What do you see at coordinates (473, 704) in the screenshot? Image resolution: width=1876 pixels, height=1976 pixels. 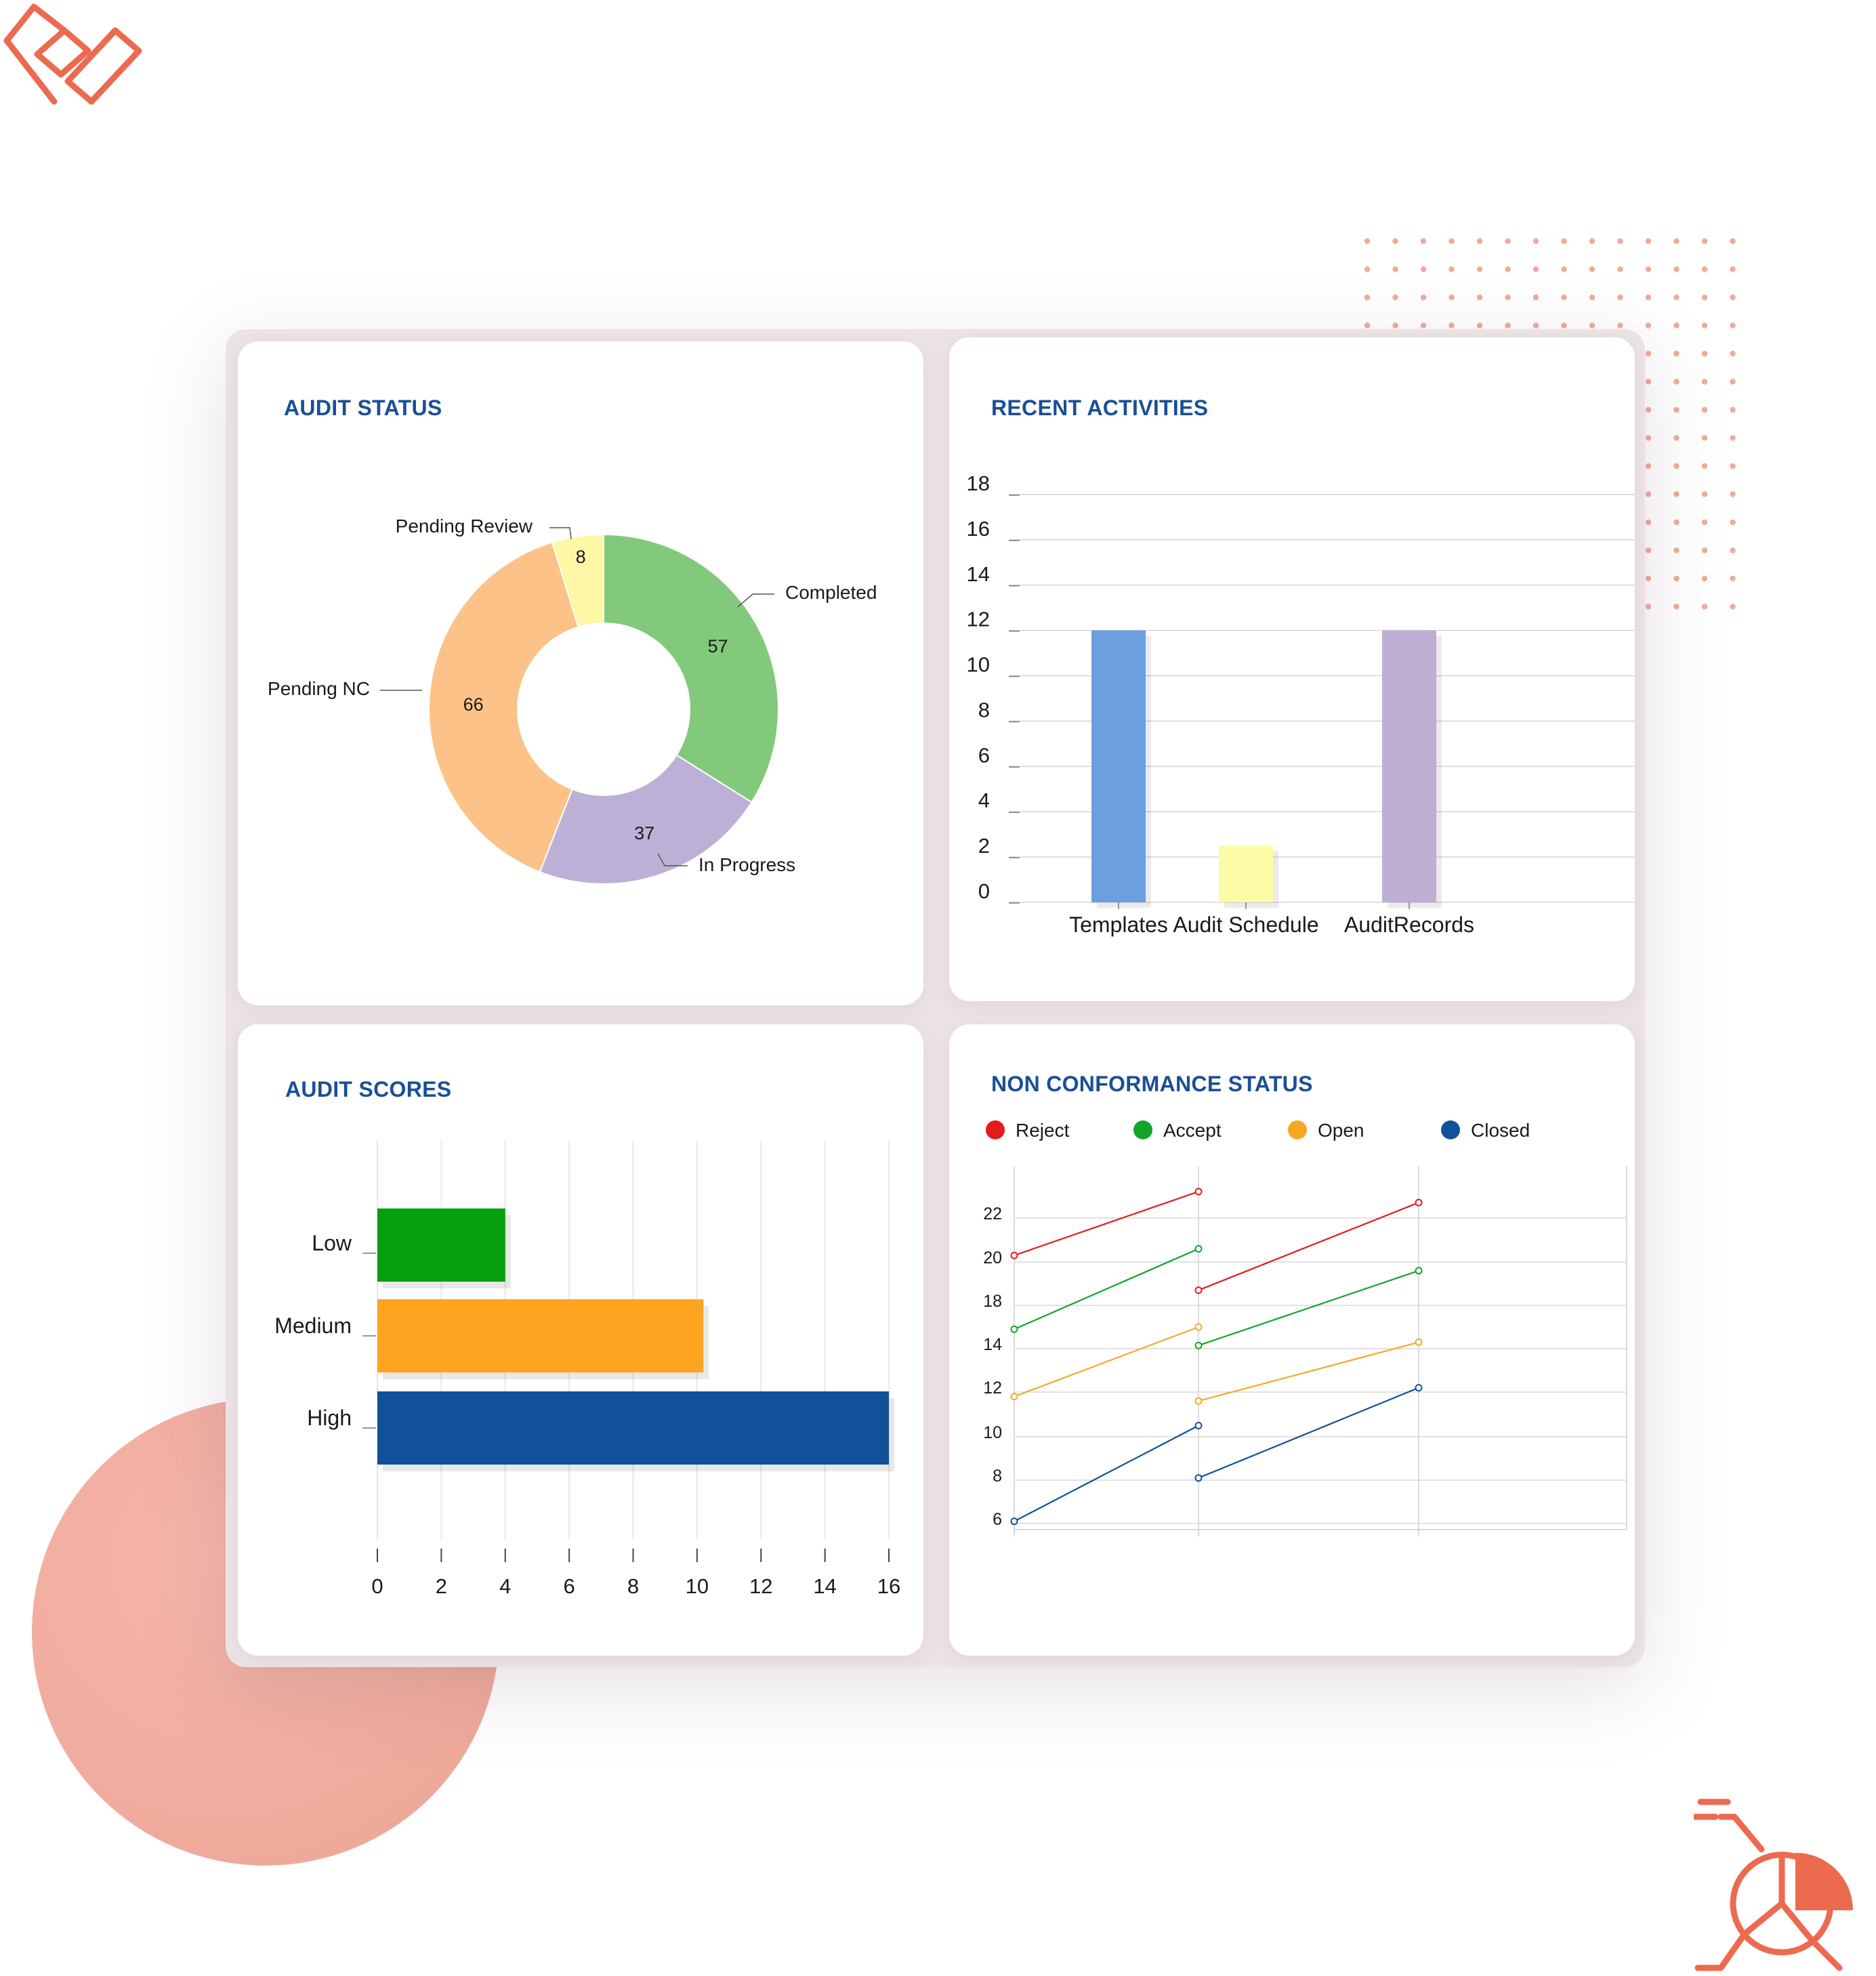 I see `slice-value-label: 66` at bounding box center [473, 704].